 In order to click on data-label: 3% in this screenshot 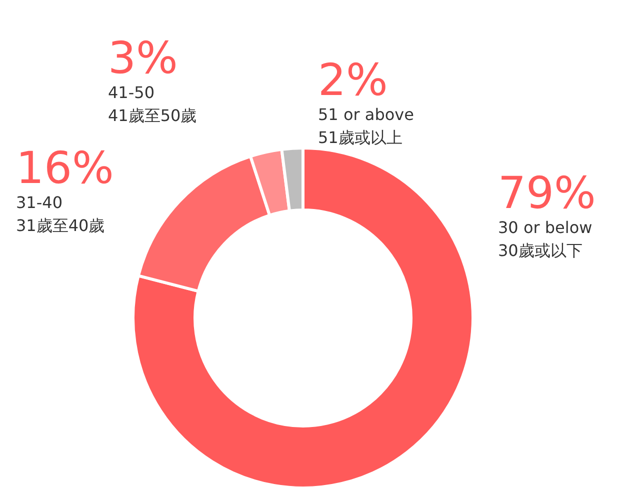, I will do `click(143, 58)`.